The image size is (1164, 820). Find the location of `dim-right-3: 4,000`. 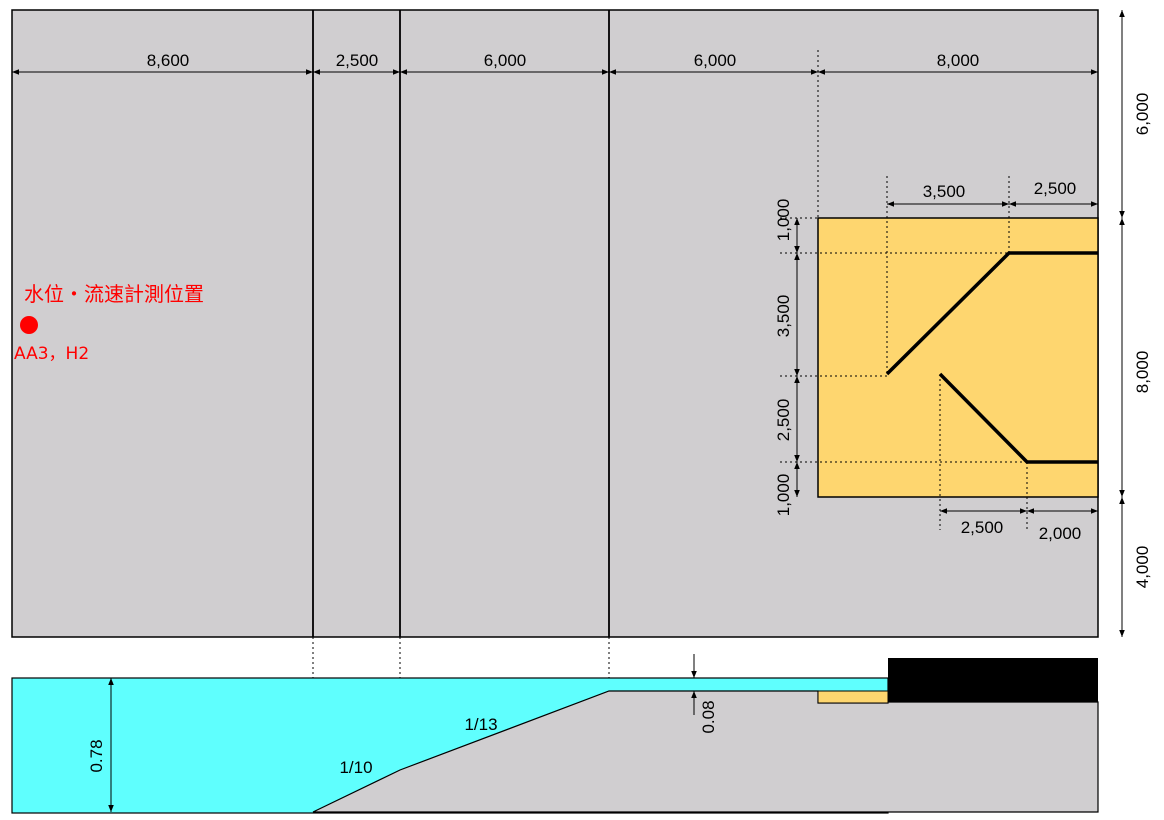

dim-right-3: 4,000 is located at coordinates (1142, 567).